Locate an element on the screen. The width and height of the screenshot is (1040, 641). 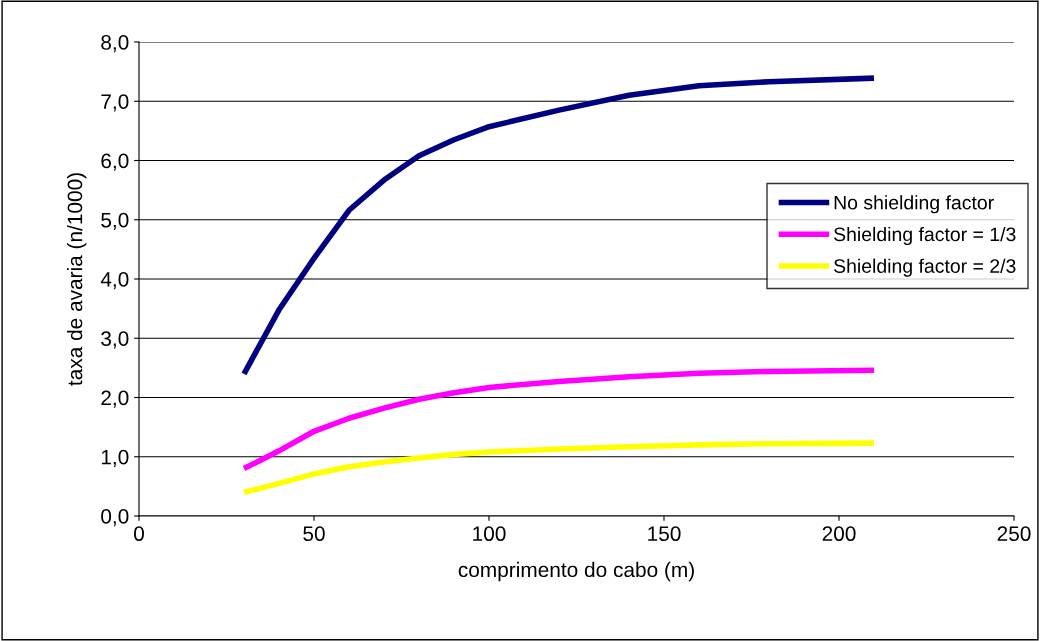
legend-label: No shielding factor is located at coordinates (914, 204).